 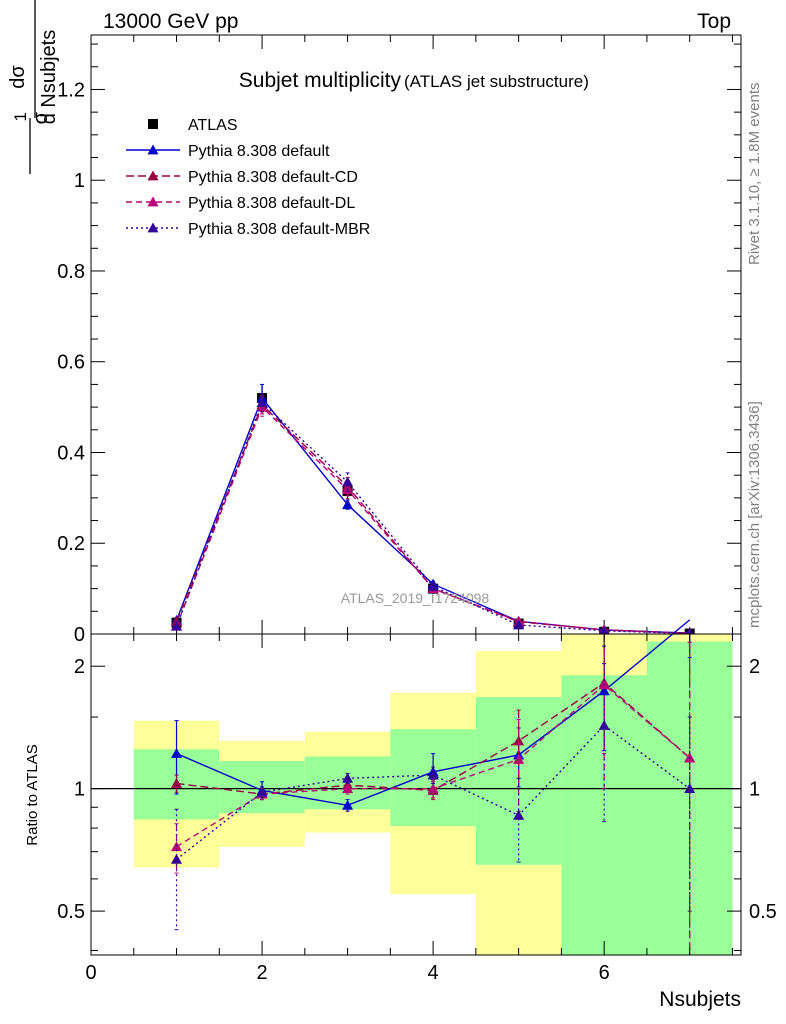 What do you see at coordinates (177, 782) in the screenshot?
I see `ratio-series-default-cd-marker` at bounding box center [177, 782].